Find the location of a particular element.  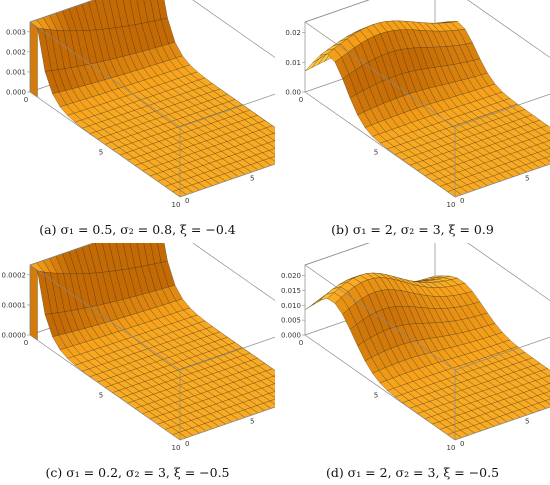

caption-d: (d) σ₁ = 2, σ₂ = 3, ξ = −0.5 is located at coordinates (412, 472).